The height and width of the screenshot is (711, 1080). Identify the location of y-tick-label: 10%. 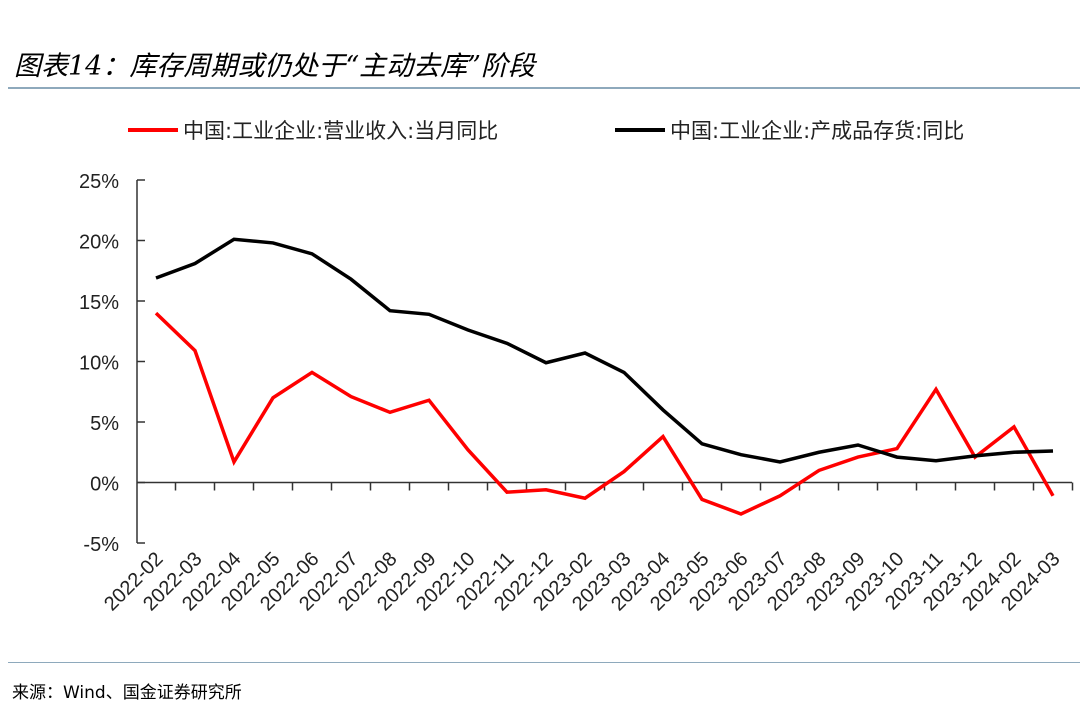
(99, 364).